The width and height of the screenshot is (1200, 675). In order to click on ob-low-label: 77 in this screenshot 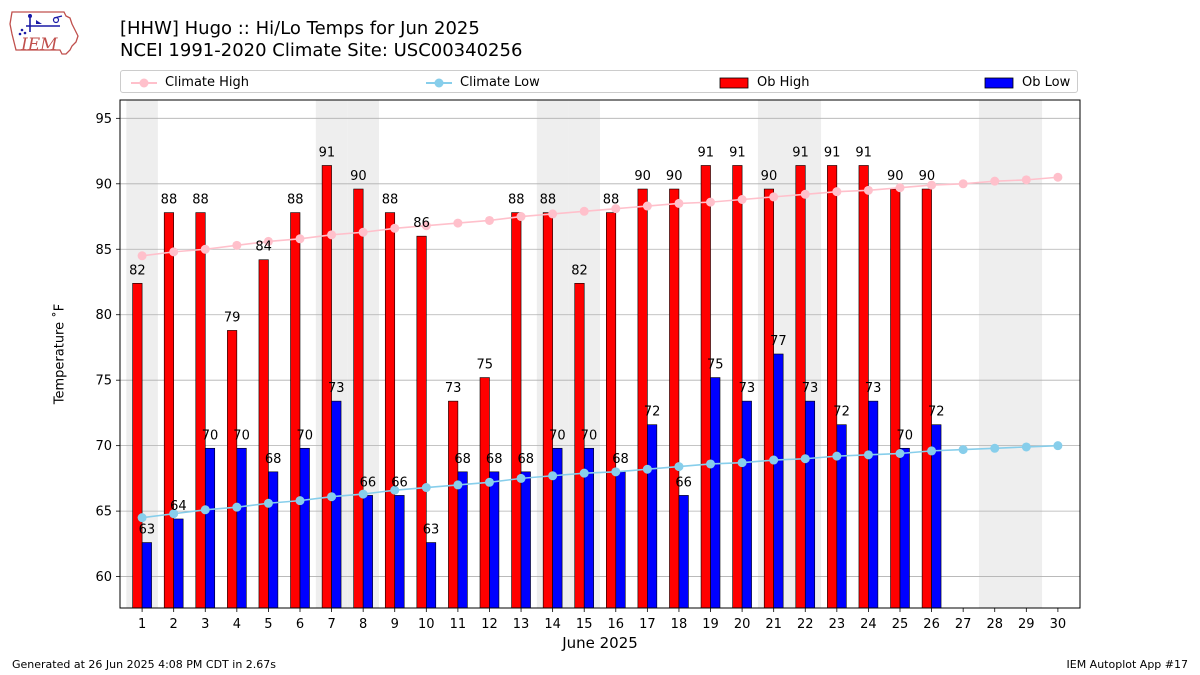, I will do `click(778, 341)`.